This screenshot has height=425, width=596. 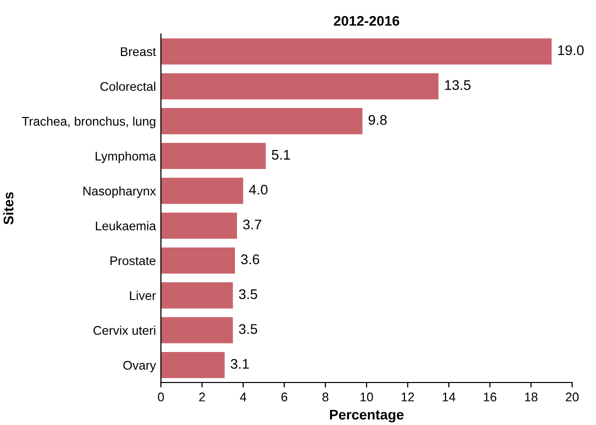 What do you see at coordinates (126, 157) in the screenshot?
I see `y-tick-label: Lymphoma` at bounding box center [126, 157].